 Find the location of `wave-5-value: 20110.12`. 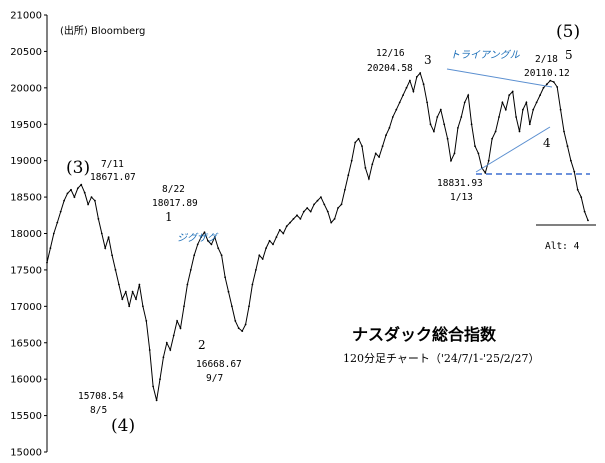

wave-5-value: 20110.12 is located at coordinates (547, 73).